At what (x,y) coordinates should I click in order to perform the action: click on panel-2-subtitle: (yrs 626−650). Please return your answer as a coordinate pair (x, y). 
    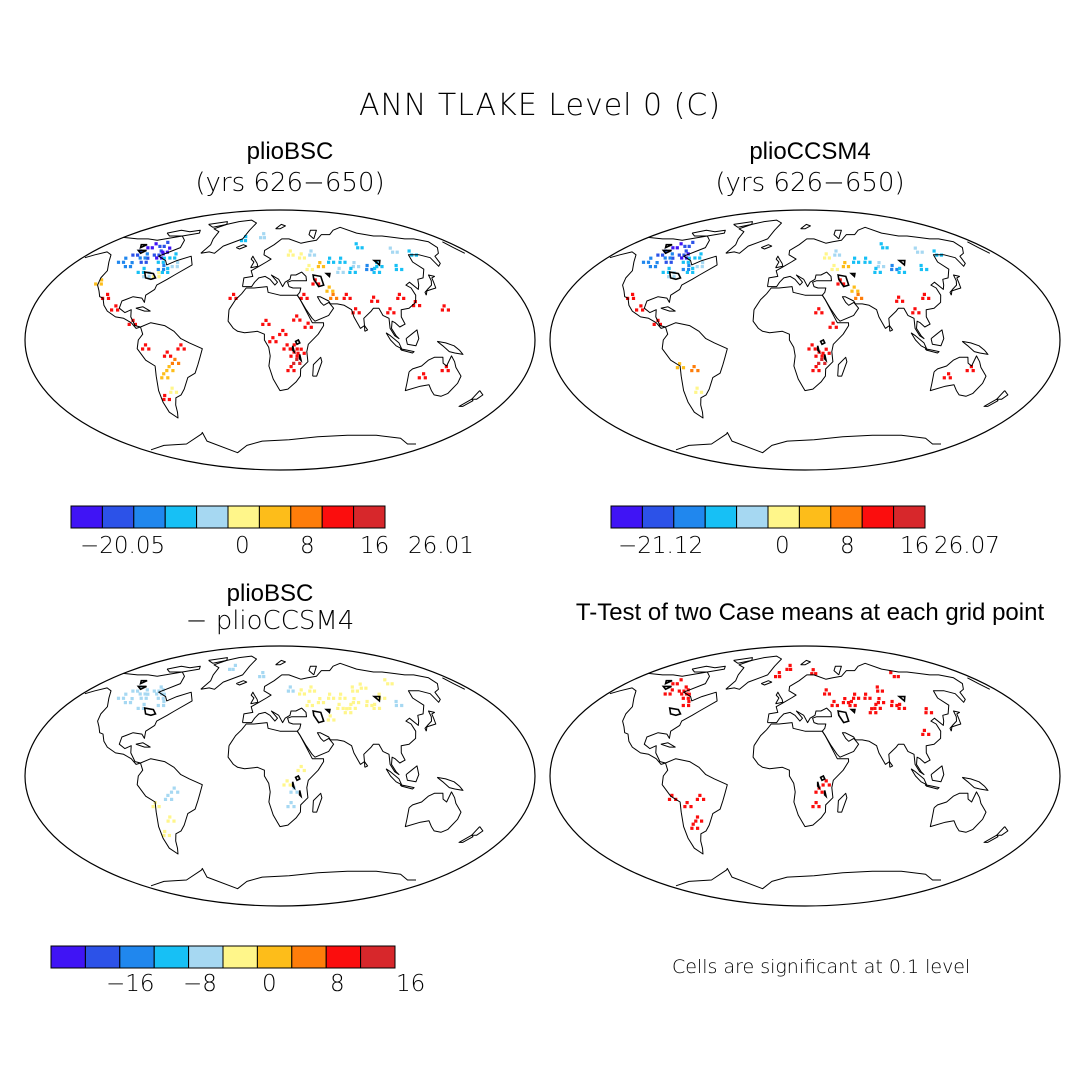
    Looking at the image, I should click on (810, 183).